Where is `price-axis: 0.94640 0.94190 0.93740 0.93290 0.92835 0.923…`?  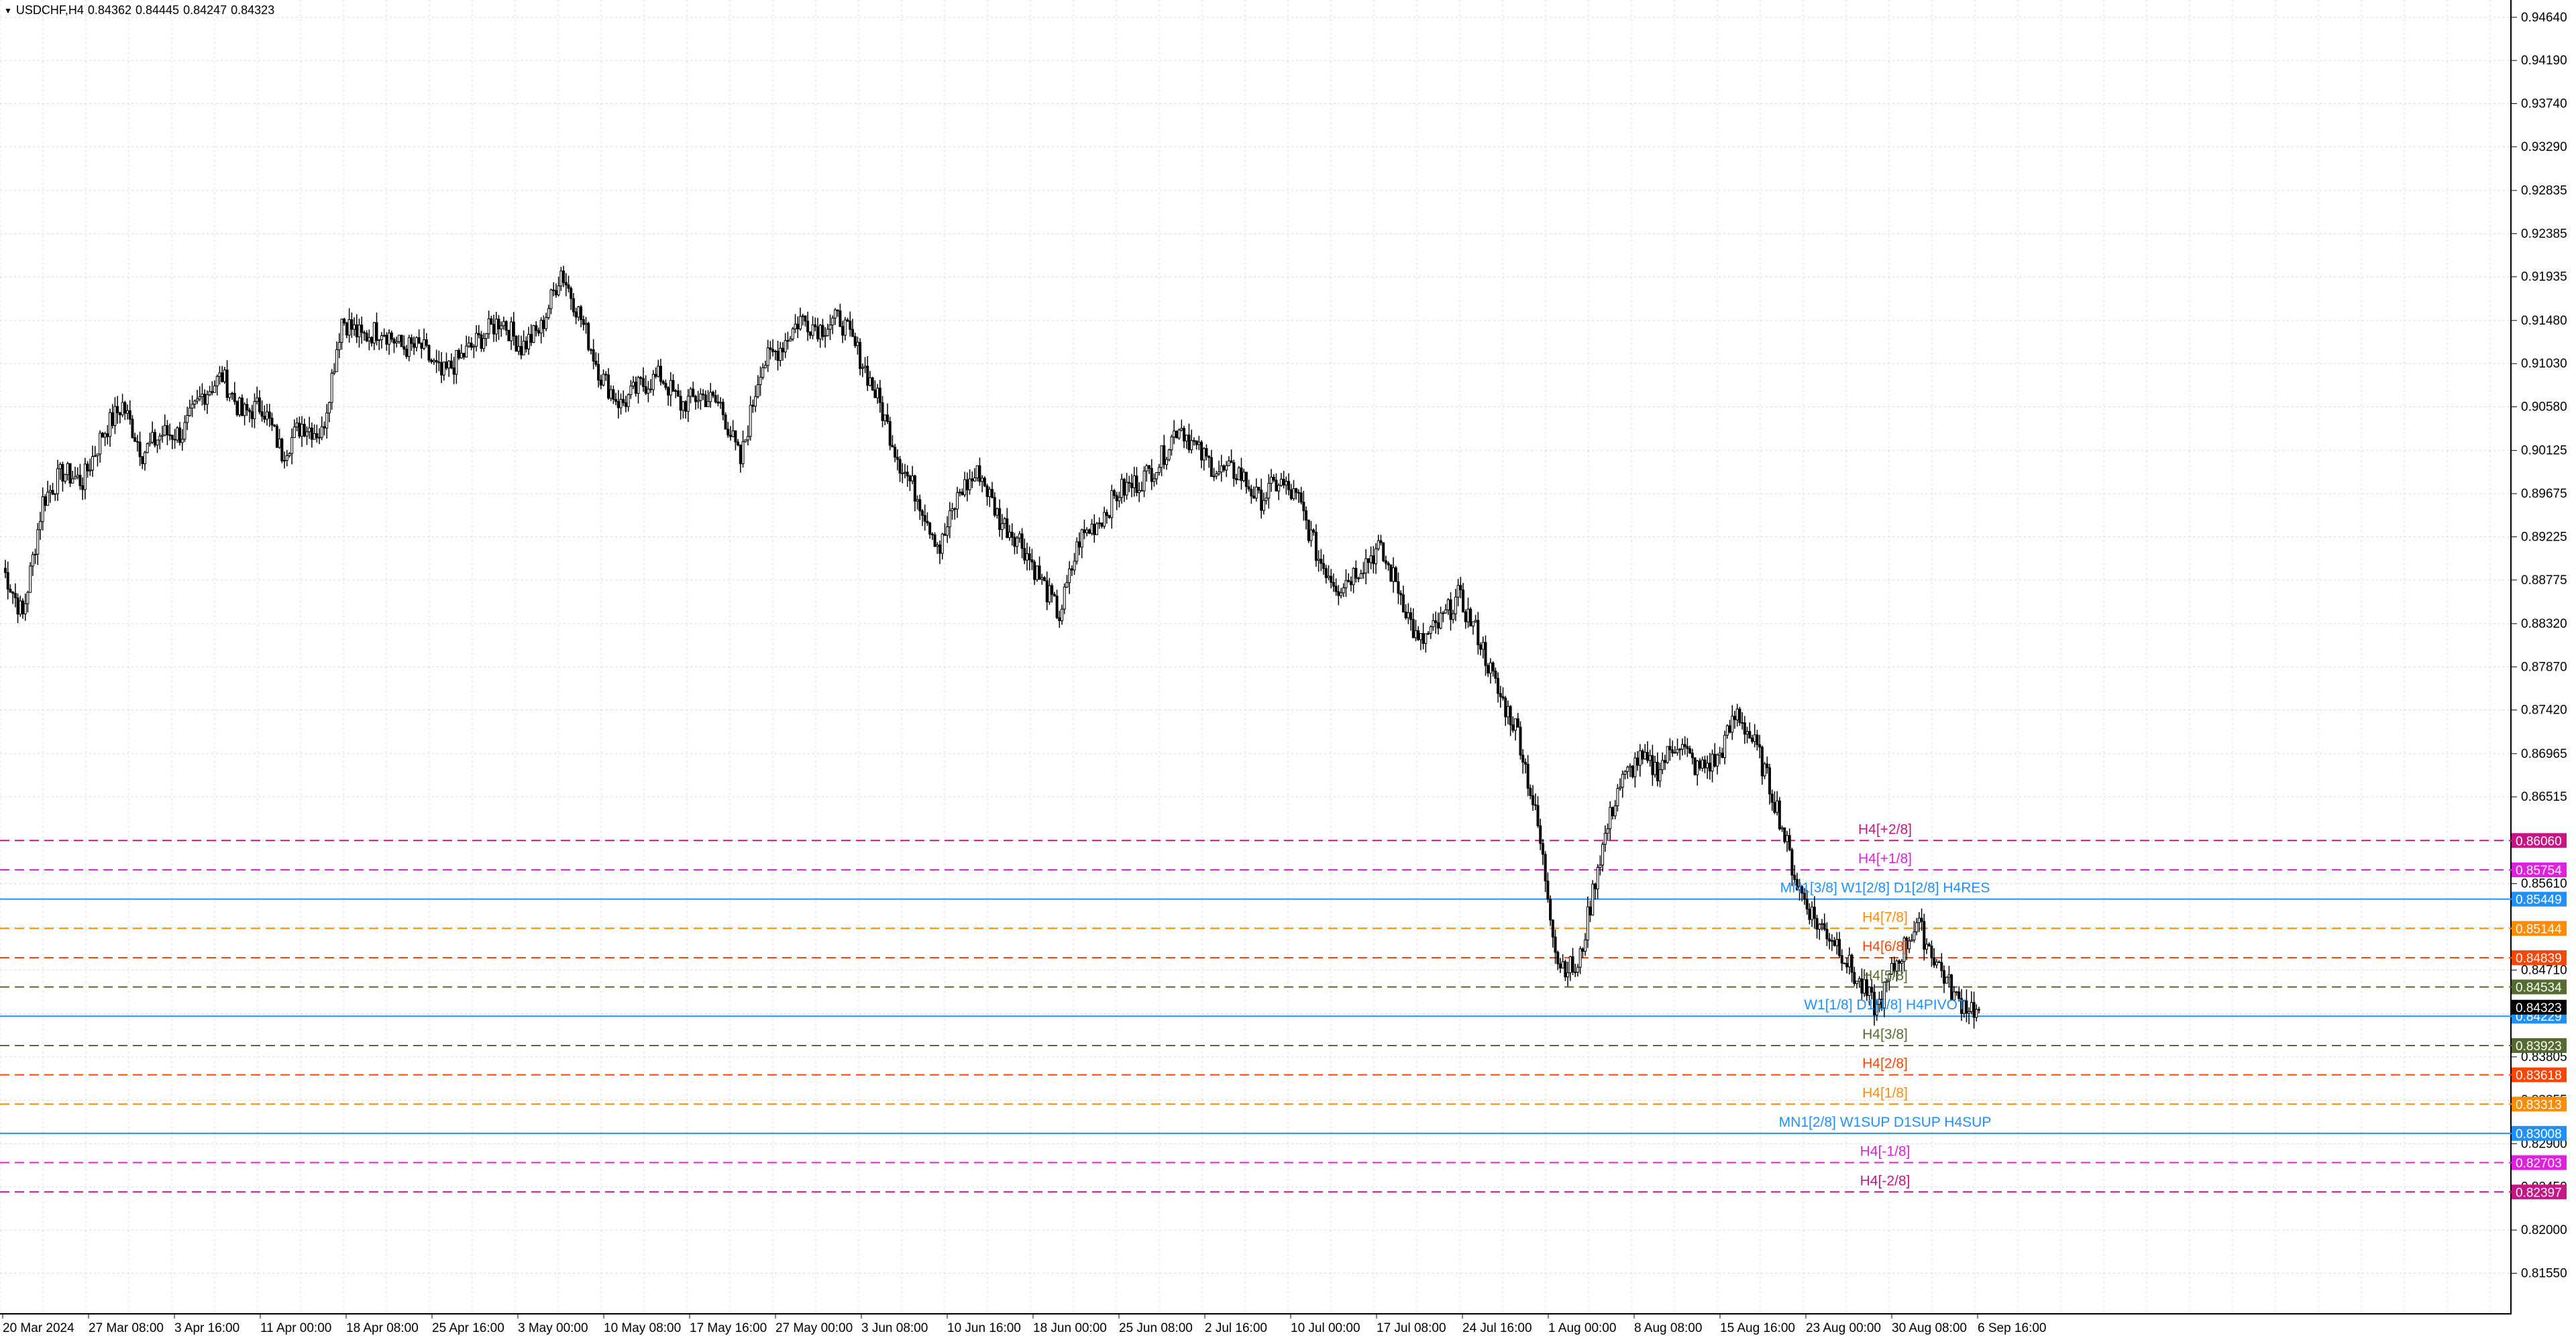 price-axis: 0.94640 0.94190 0.93740 0.93290 0.92835 0.923… is located at coordinates (2544, 657).